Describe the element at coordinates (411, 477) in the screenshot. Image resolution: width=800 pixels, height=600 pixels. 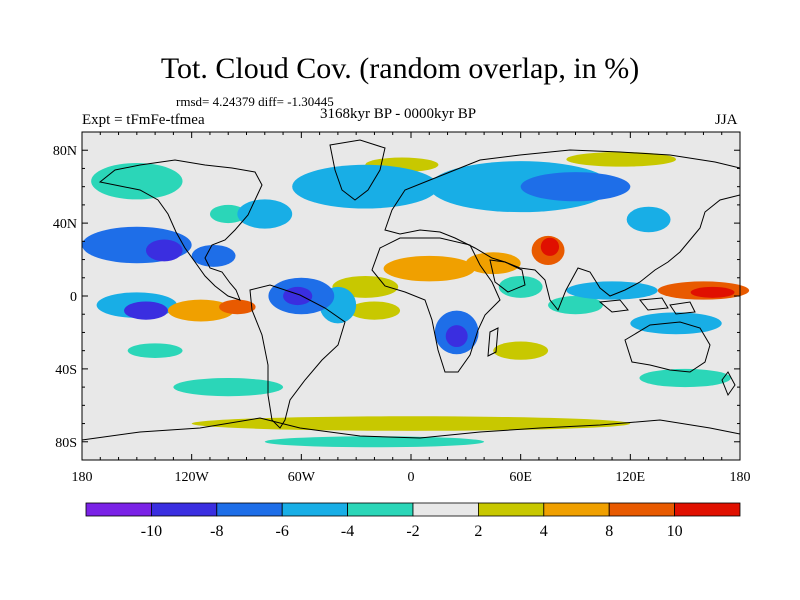
I see `x-tick-label: 0` at that location.